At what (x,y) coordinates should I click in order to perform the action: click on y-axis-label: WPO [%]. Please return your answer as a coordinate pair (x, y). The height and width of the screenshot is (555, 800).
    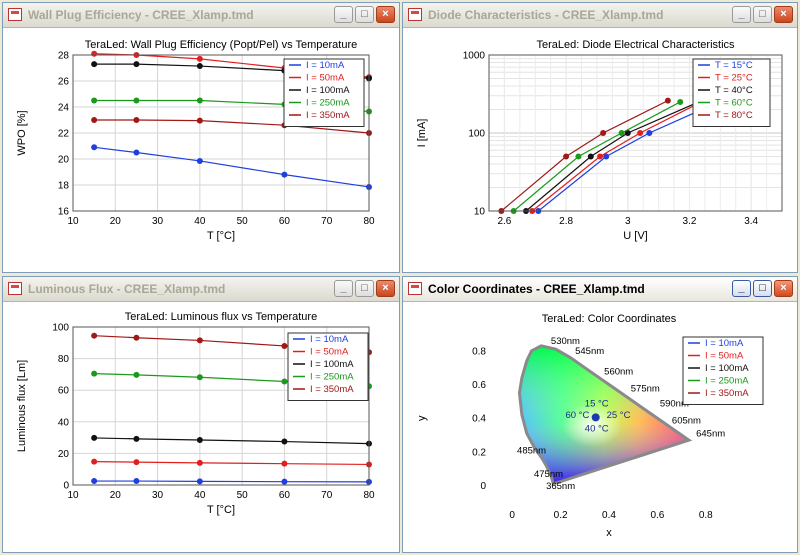
    Looking at the image, I should click on (22, 132).